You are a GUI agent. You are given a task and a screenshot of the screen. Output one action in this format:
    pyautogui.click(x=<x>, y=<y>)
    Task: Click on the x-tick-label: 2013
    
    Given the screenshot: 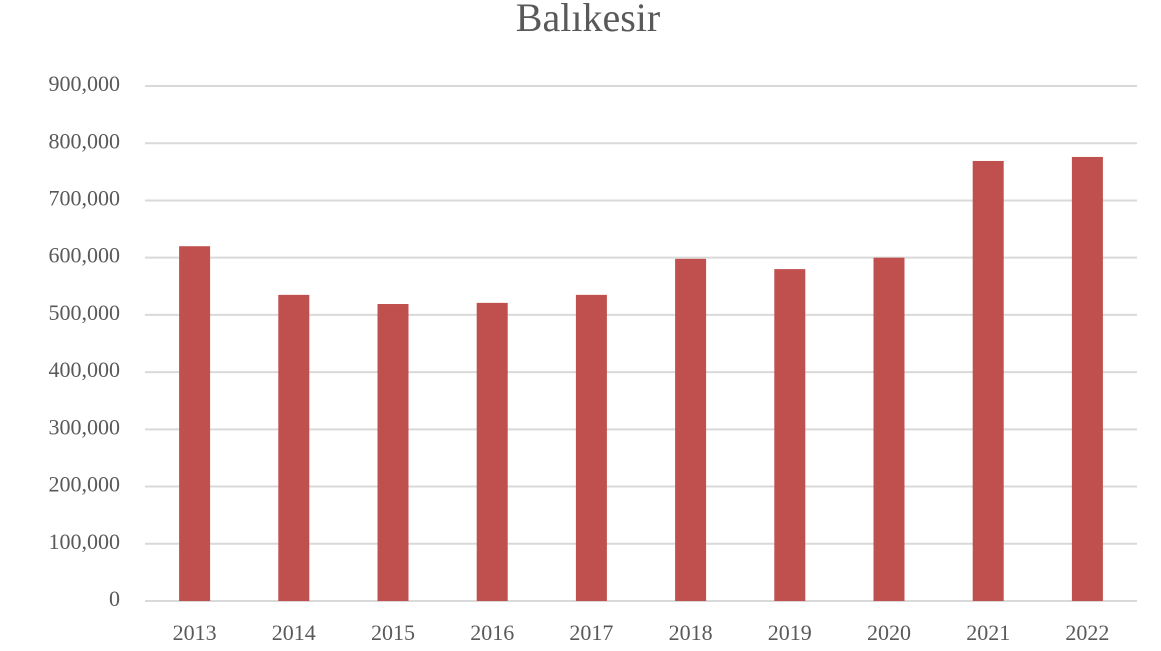 What is the action you would take?
    pyautogui.click(x=195, y=632)
    